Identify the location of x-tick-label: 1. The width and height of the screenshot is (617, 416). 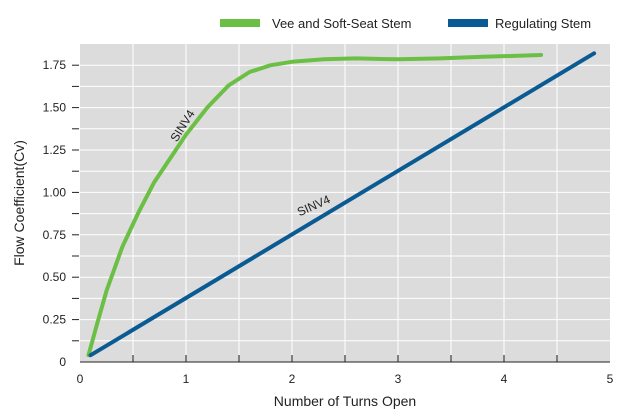
(186, 379).